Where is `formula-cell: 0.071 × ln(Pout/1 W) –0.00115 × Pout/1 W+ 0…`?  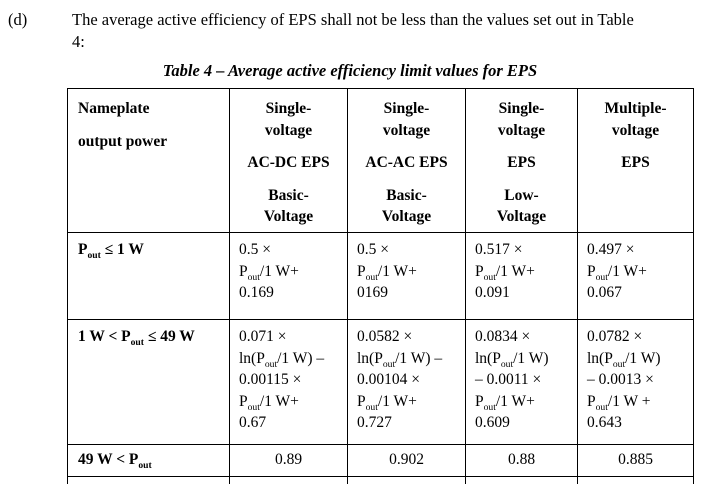
formula-cell: 0.071 × ln(Pout/1 W) –0.00115 × Pout/1 W+ 0… is located at coordinates (288, 382).